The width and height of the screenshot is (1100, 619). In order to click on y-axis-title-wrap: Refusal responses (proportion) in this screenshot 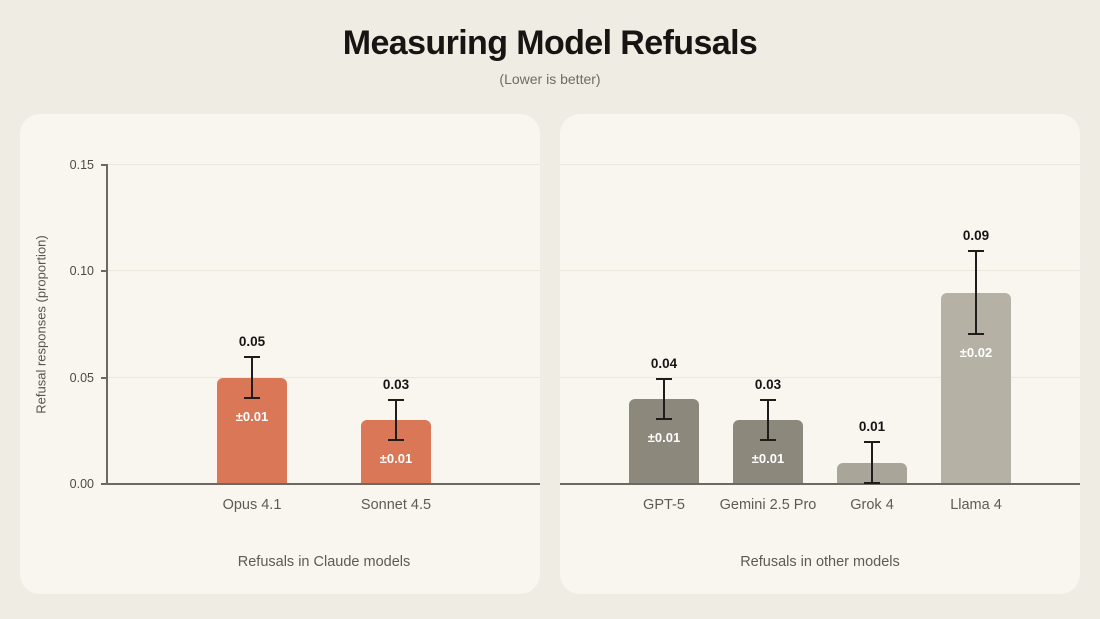, I will do `click(41, 324)`.